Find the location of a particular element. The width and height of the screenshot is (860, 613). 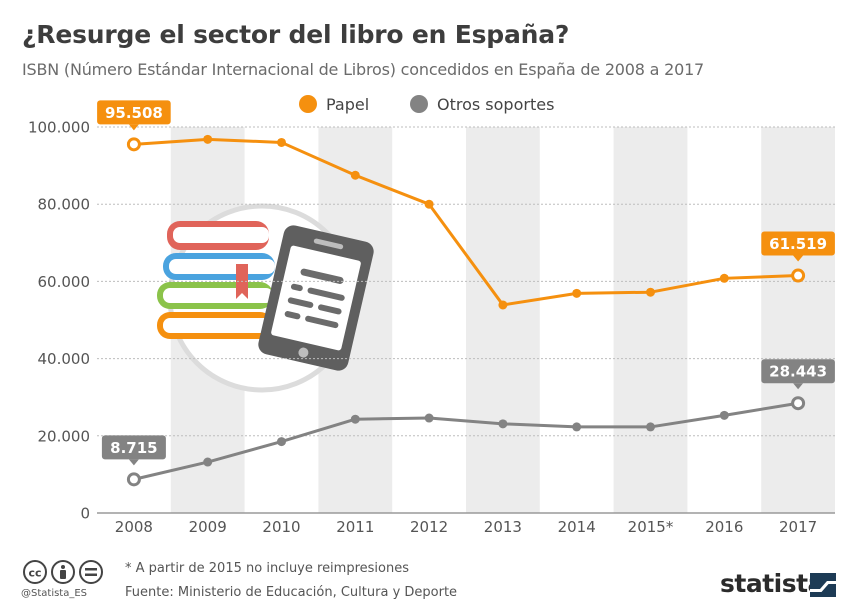

legend-label: Otros soportes is located at coordinates (495, 104).